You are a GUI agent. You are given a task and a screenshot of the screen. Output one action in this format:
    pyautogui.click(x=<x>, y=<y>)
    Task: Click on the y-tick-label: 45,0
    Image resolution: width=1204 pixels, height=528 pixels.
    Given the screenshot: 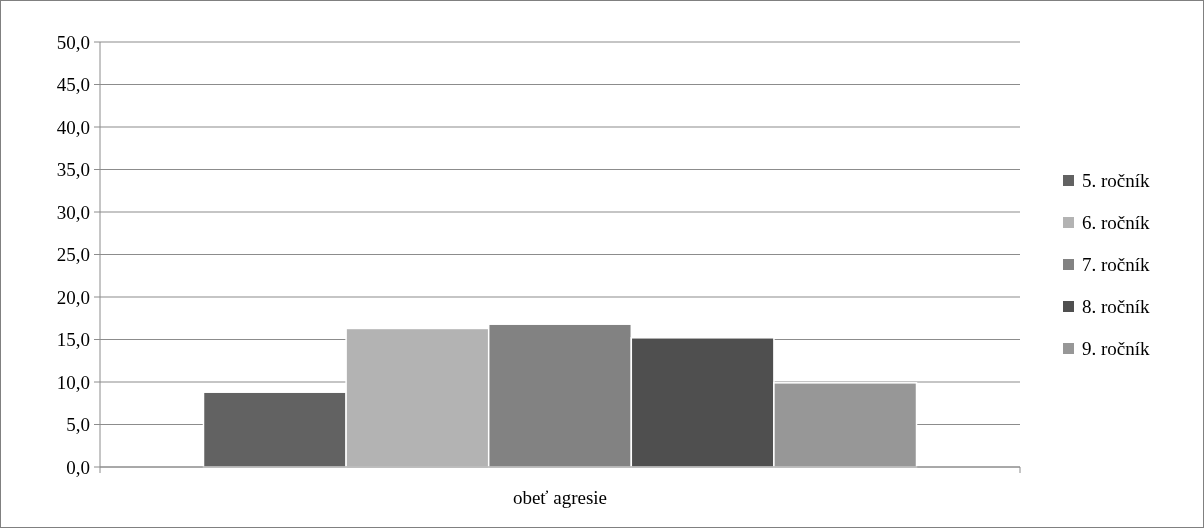 What is the action you would take?
    pyautogui.click(x=73, y=85)
    